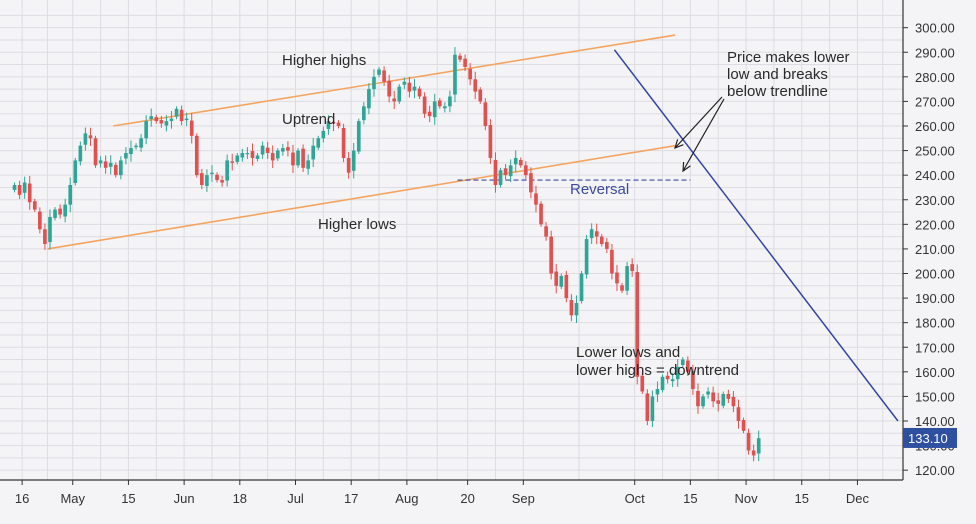 The height and width of the screenshot is (524, 976). I want to click on x-tick-label: Oct, so click(635, 498).